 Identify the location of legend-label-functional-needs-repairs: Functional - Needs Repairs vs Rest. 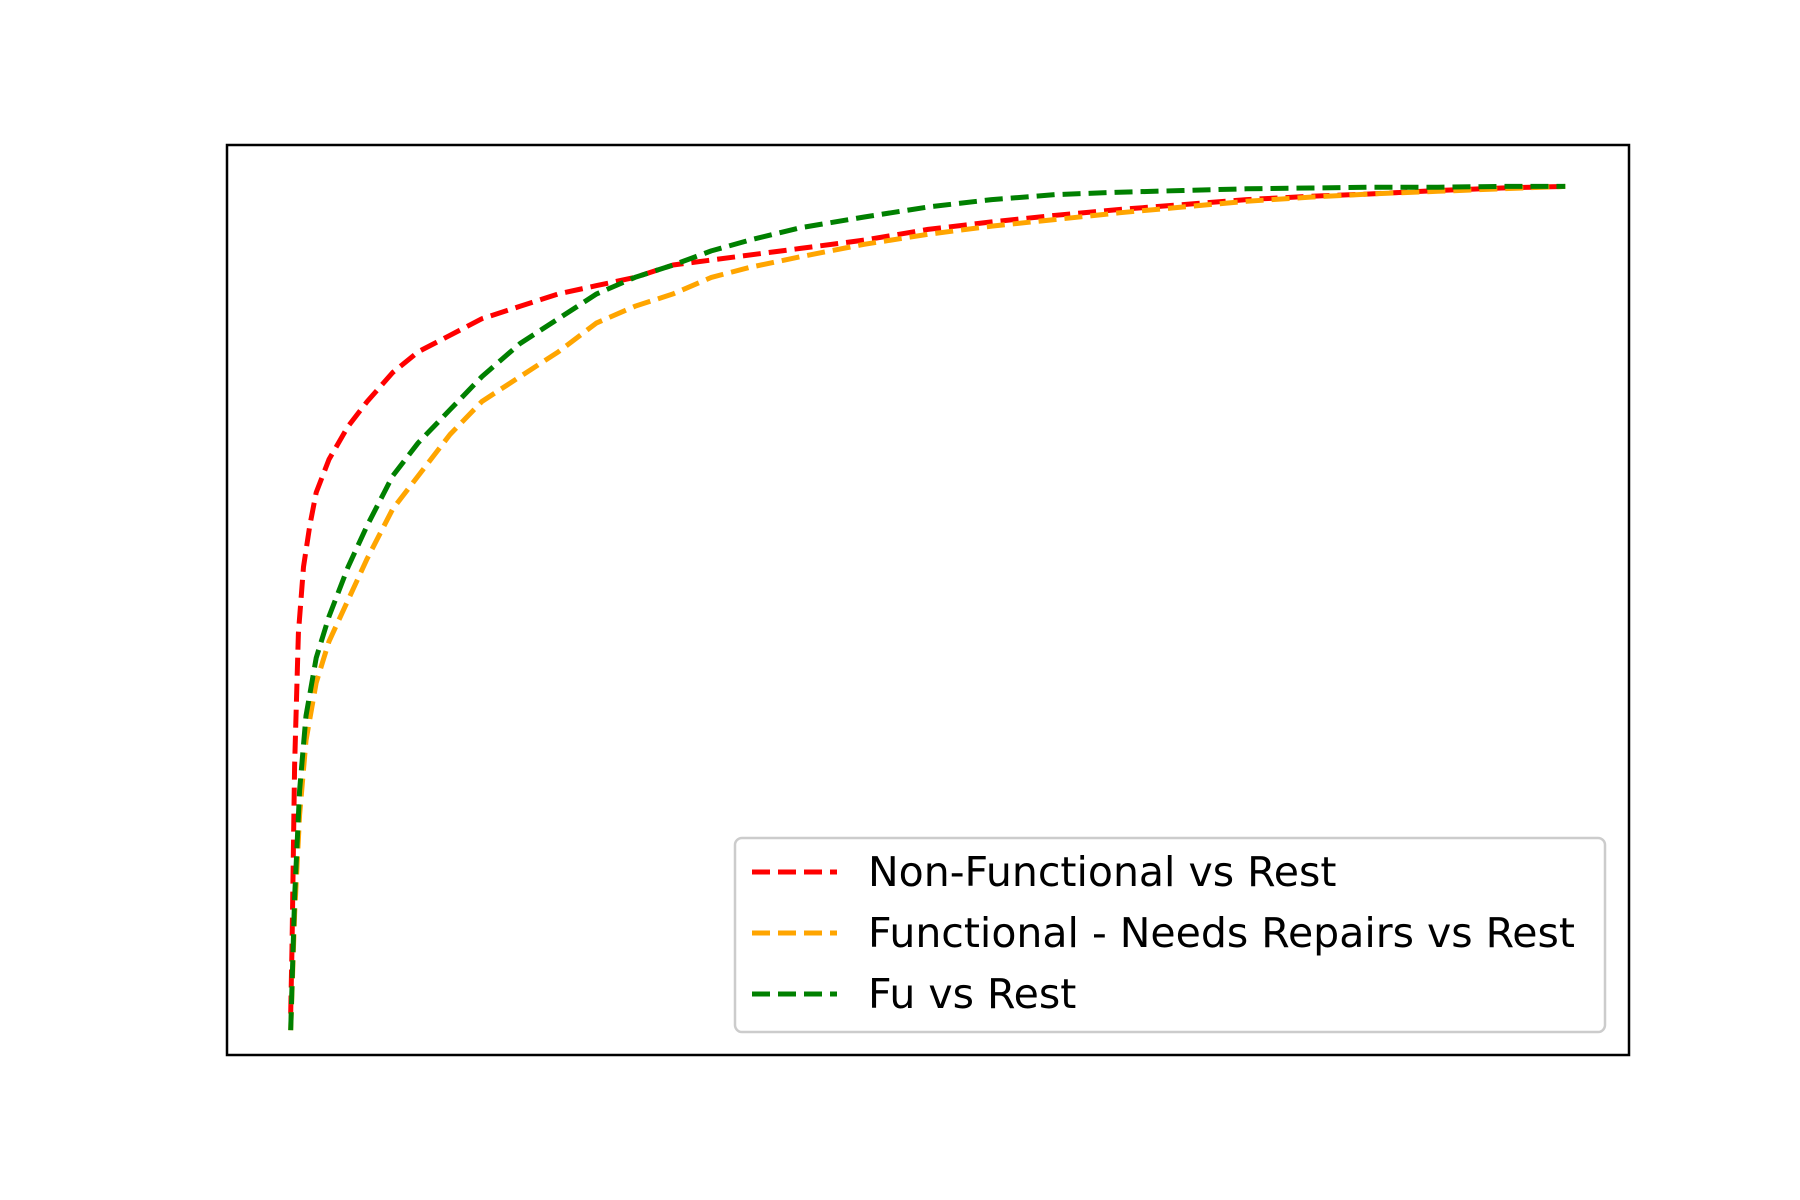
(1221, 933).